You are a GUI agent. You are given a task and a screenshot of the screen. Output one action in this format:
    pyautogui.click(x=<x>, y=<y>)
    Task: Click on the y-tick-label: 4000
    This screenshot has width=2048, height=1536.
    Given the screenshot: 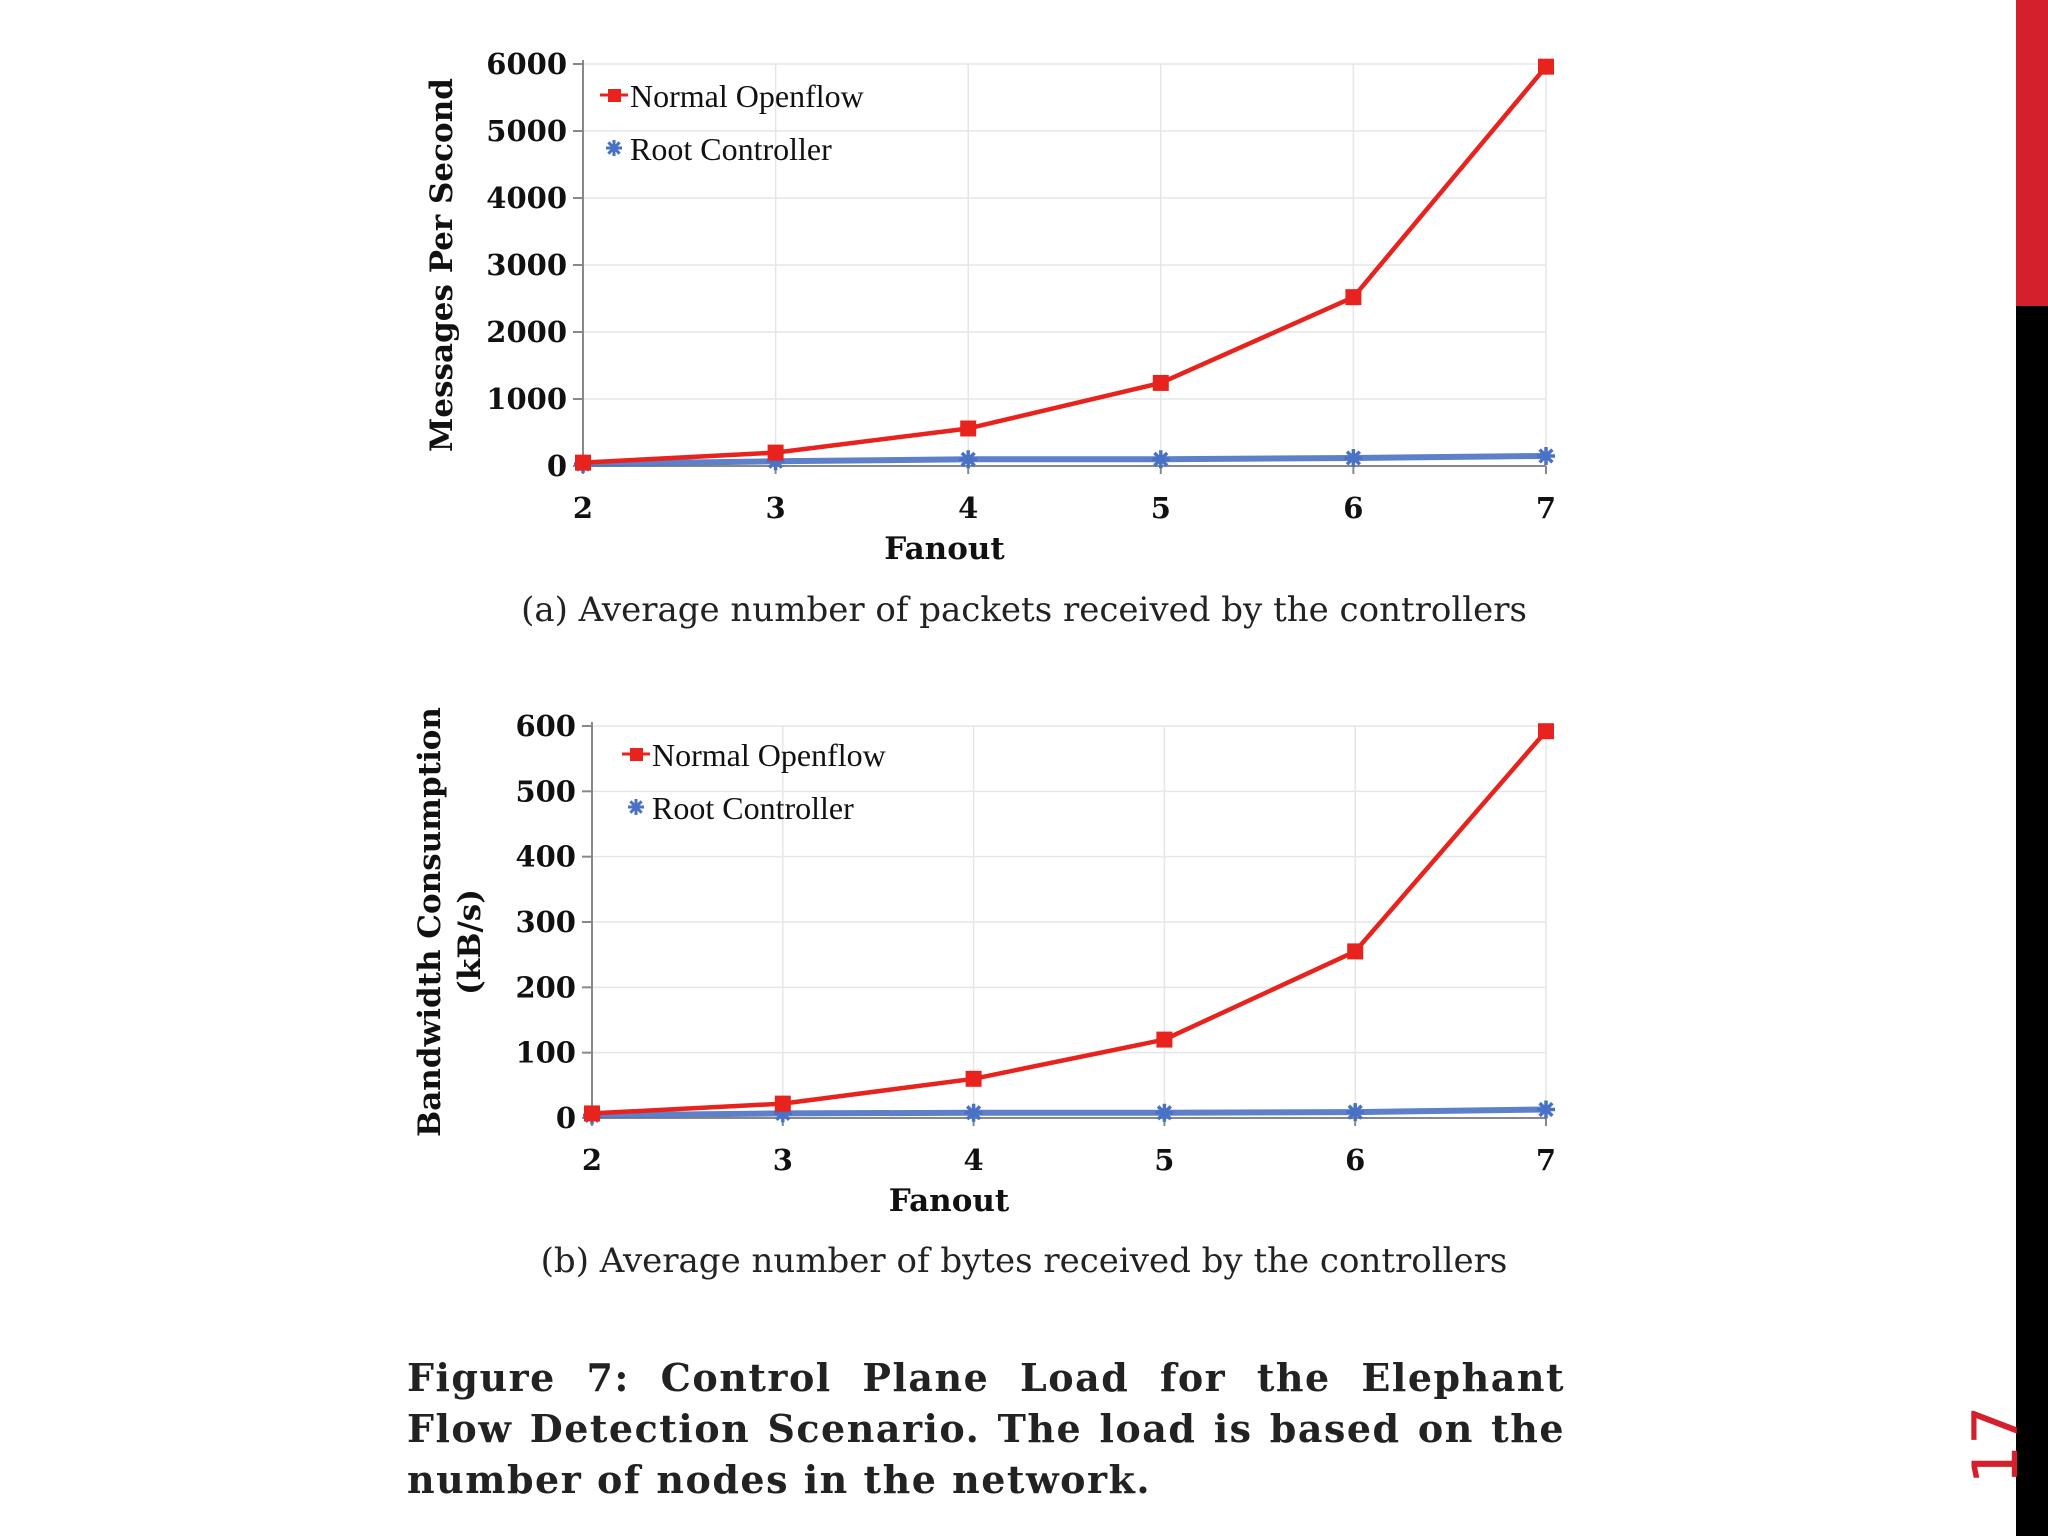 What is the action you would take?
    pyautogui.click(x=526, y=198)
    